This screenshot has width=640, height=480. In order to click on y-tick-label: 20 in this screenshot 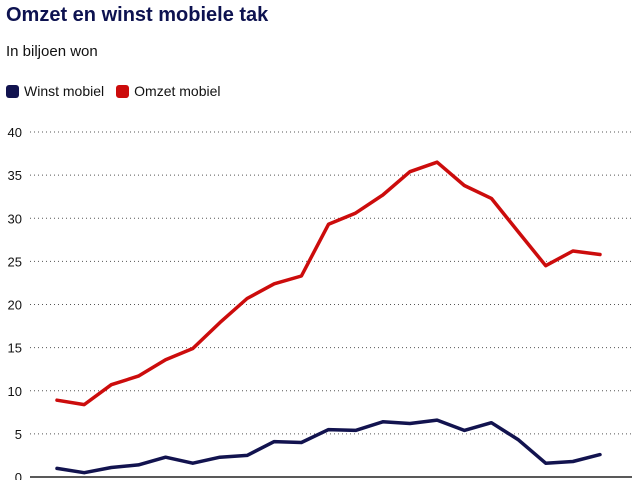, I will do `click(15, 305)`.